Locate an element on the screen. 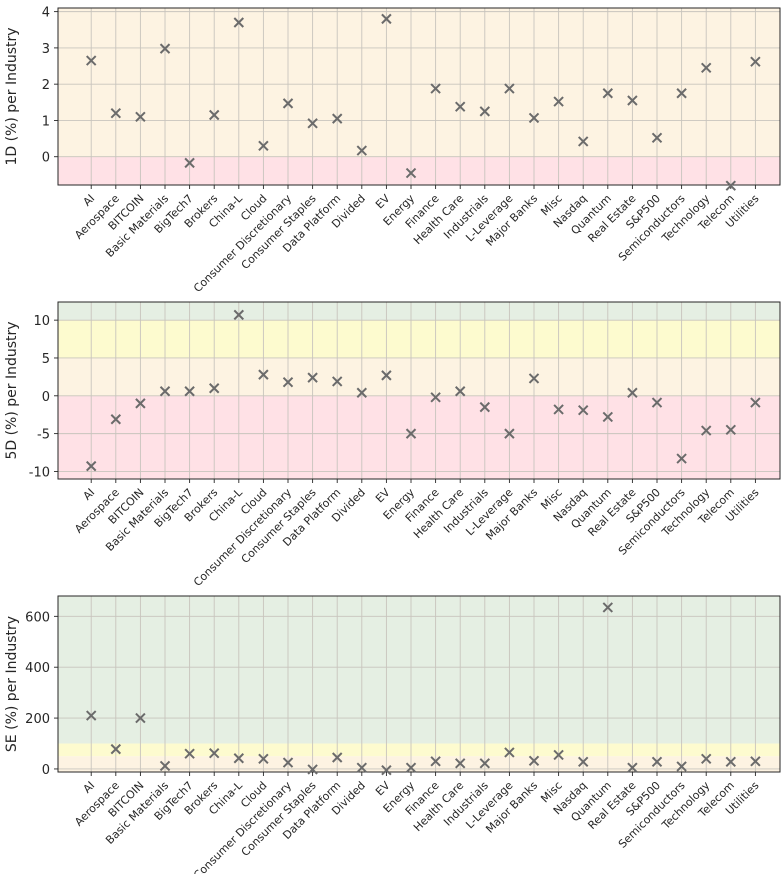 The height and width of the screenshot is (878, 784). y-tick-label: 600 is located at coordinates (37, 617).